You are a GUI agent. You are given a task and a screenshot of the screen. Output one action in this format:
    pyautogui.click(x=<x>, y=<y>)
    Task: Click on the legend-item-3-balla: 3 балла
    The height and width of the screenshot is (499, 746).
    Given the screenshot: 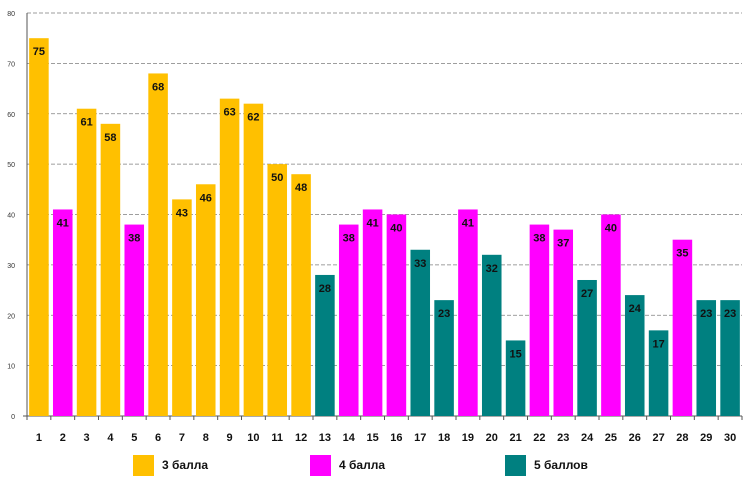 What is the action you would take?
    pyautogui.click(x=170, y=465)
    